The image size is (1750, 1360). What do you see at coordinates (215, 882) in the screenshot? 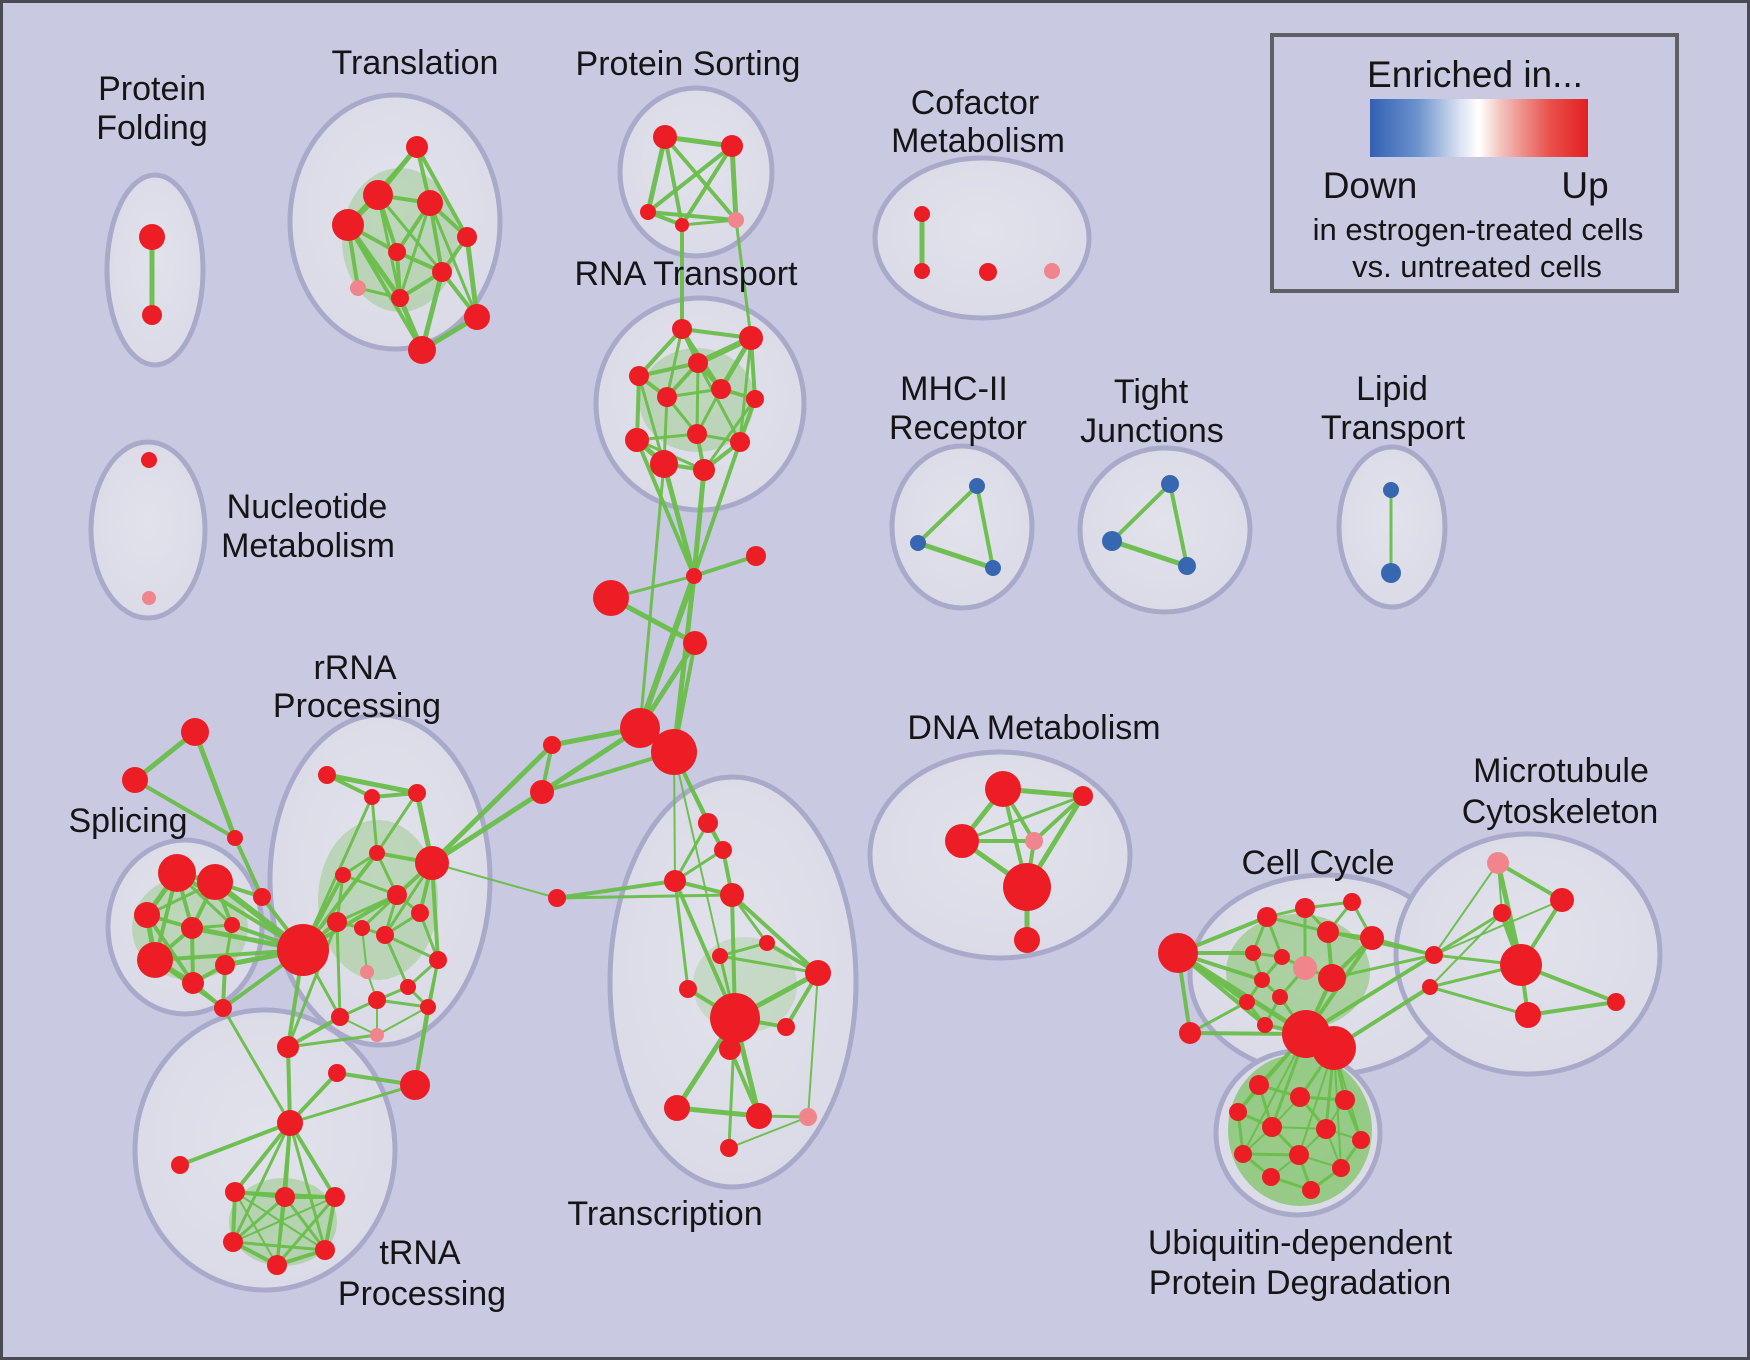
I see `network-node-sp1` at bounding box center [215, 882].